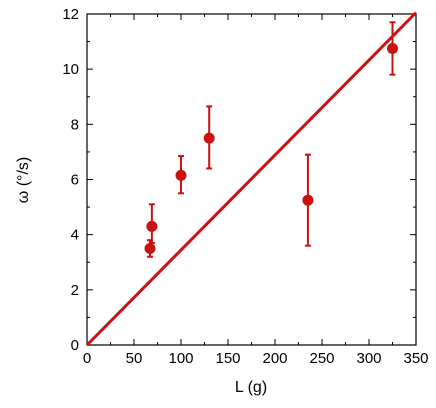  What do you see at coordinates (70, 14) in the screenshot?
I see `y-tick-label: 12` at bounding box center [70, 14].